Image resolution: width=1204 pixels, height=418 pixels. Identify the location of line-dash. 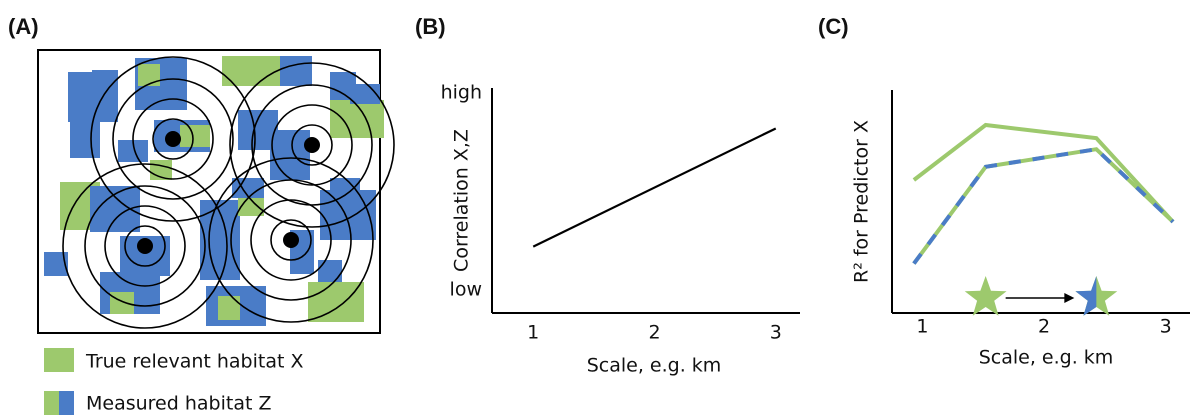
(1043, 206).